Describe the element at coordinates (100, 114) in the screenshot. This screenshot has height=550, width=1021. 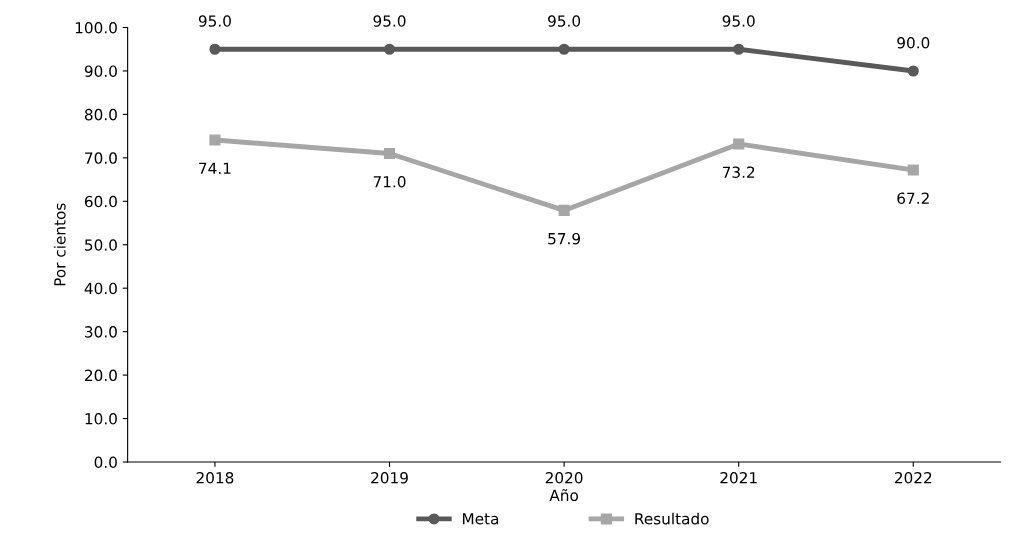
I see `y-tick-label: 80.0` at that location.